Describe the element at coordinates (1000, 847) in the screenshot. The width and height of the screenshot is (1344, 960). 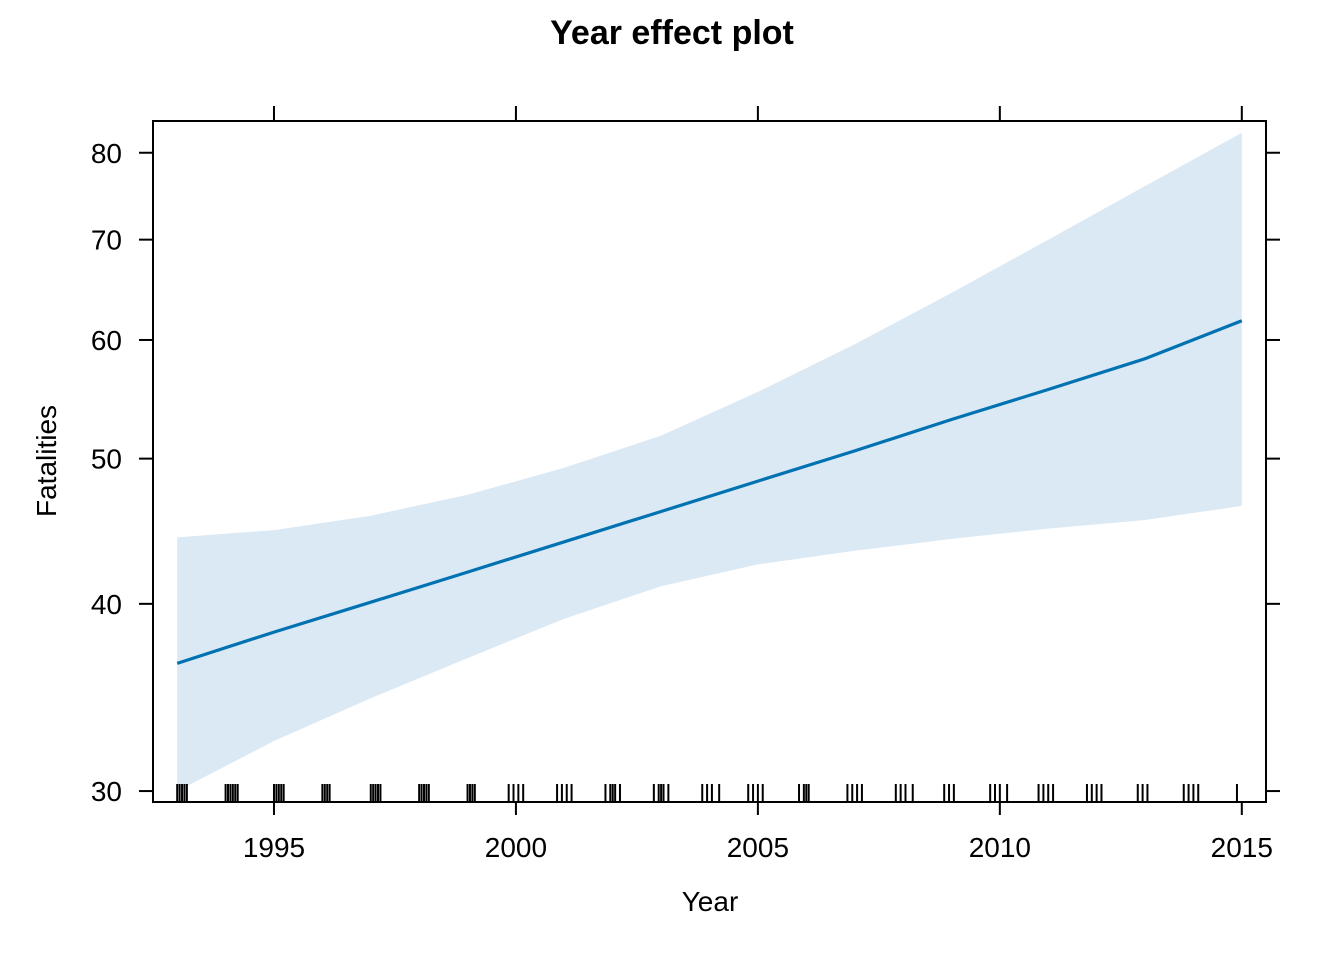
I see `x-tick-label: 2010` at that location.